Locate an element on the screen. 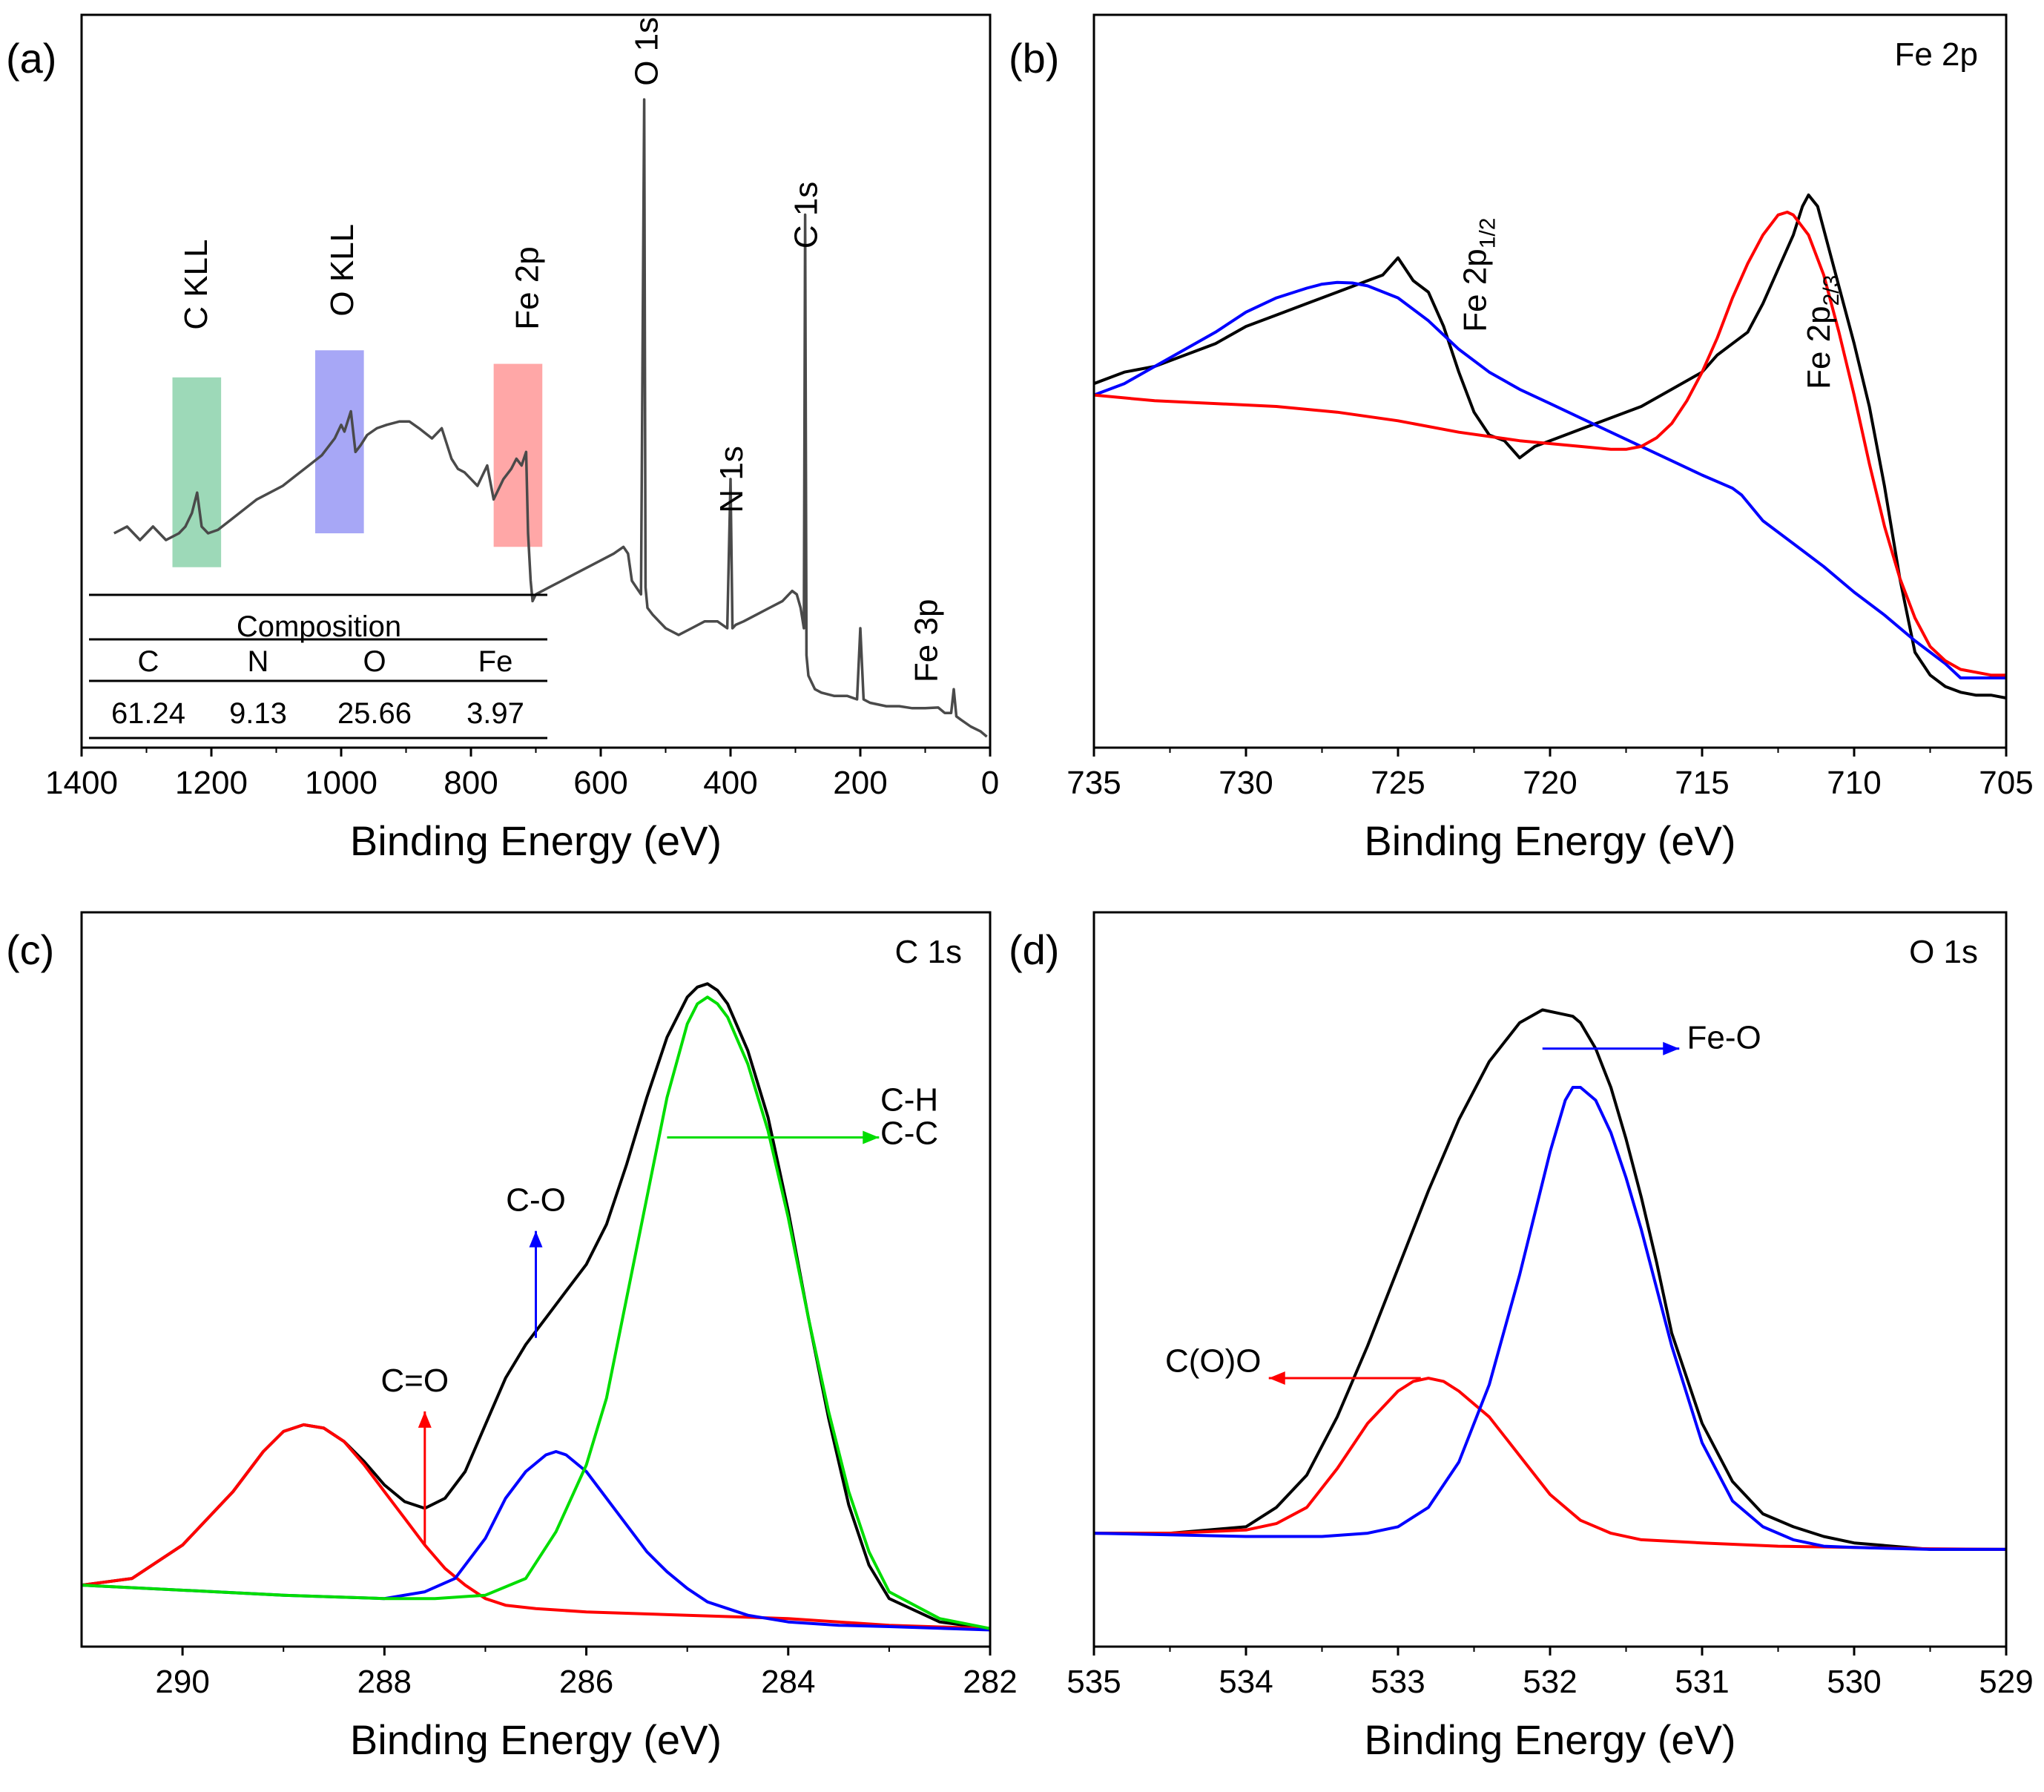 The width and height of the screenshot is (2044, 1792). annotation-o-kll: O KLL is located at coordinates (342, 271).